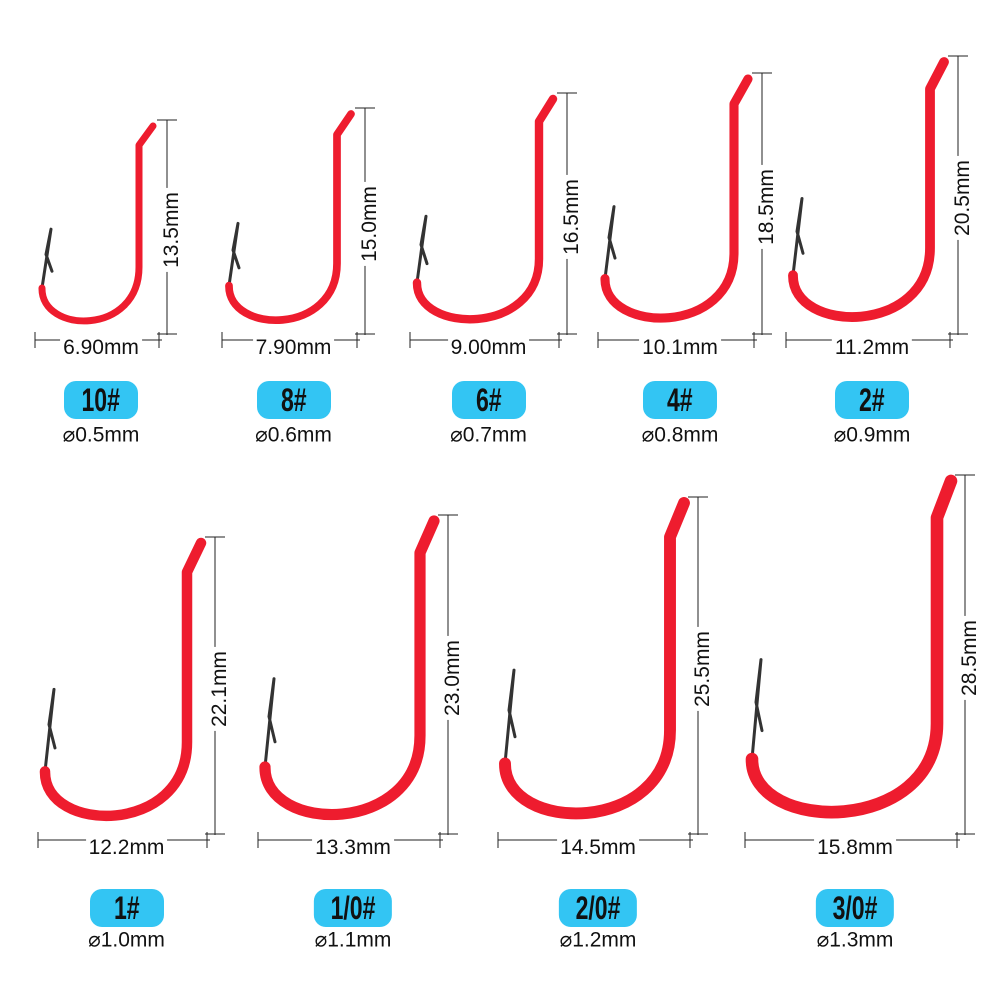 The width and height of the screenshot is (1000, 1000). What do you see at coordinates (572, 216) in the screenshot?
I see `length-label: 16.5mm` at bounding box center [572, 216].